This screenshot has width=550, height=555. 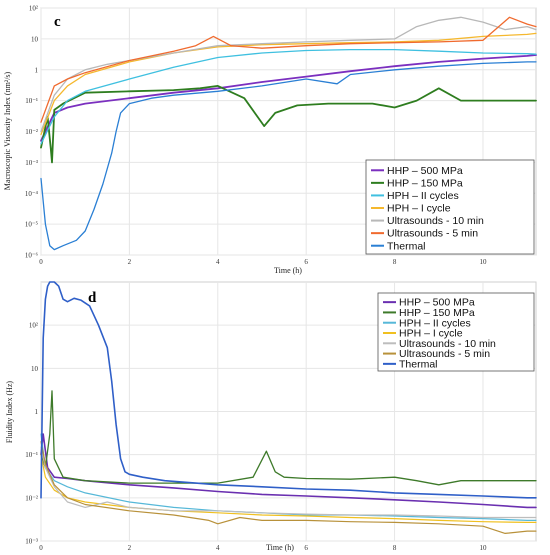 What do you see at coordinates (32, 256) in the screenshot?
I see `y-tick-label: 10⁻⁶` at bounding box center [32, 256].